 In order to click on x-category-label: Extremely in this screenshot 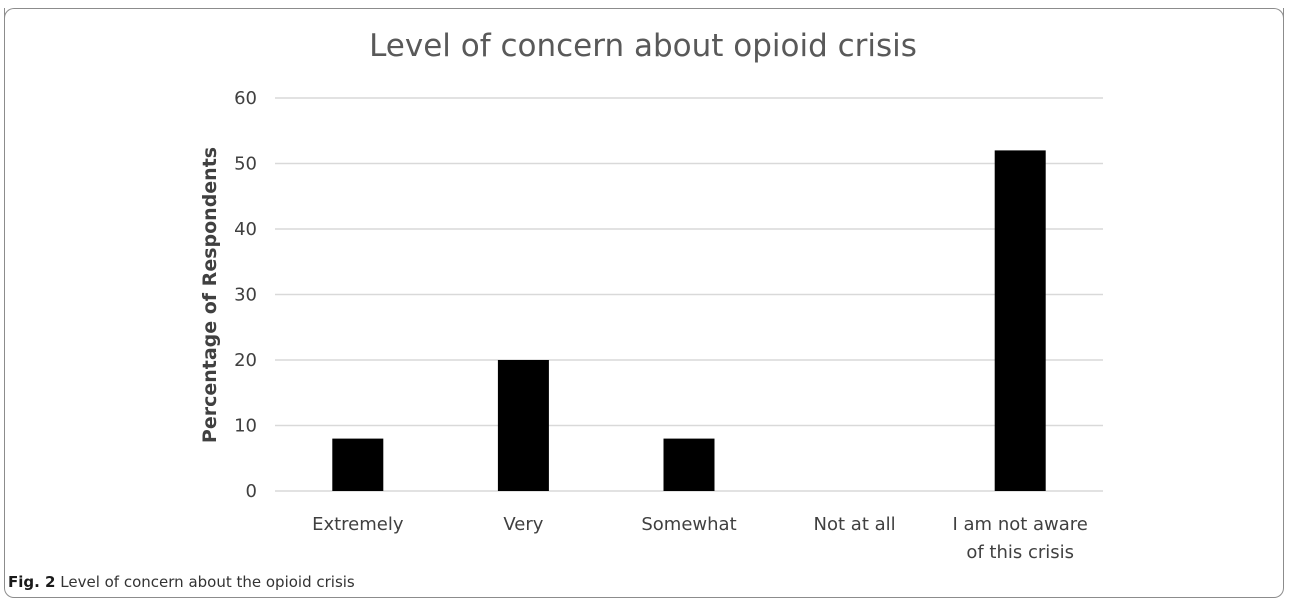, I will do `click(358, 524)`.